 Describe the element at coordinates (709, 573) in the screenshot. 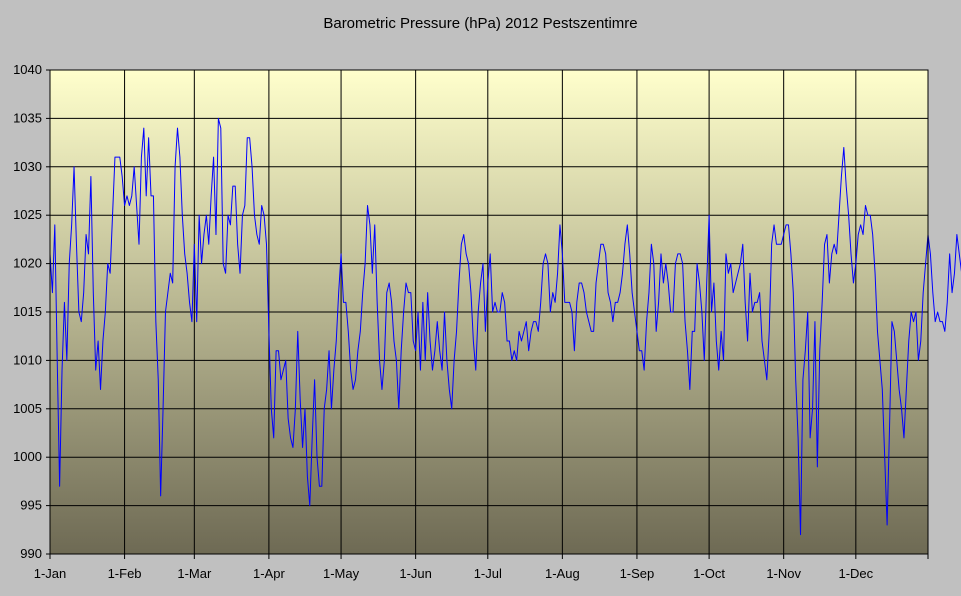

I see `x-tick-label: 1-Oct` at that location.